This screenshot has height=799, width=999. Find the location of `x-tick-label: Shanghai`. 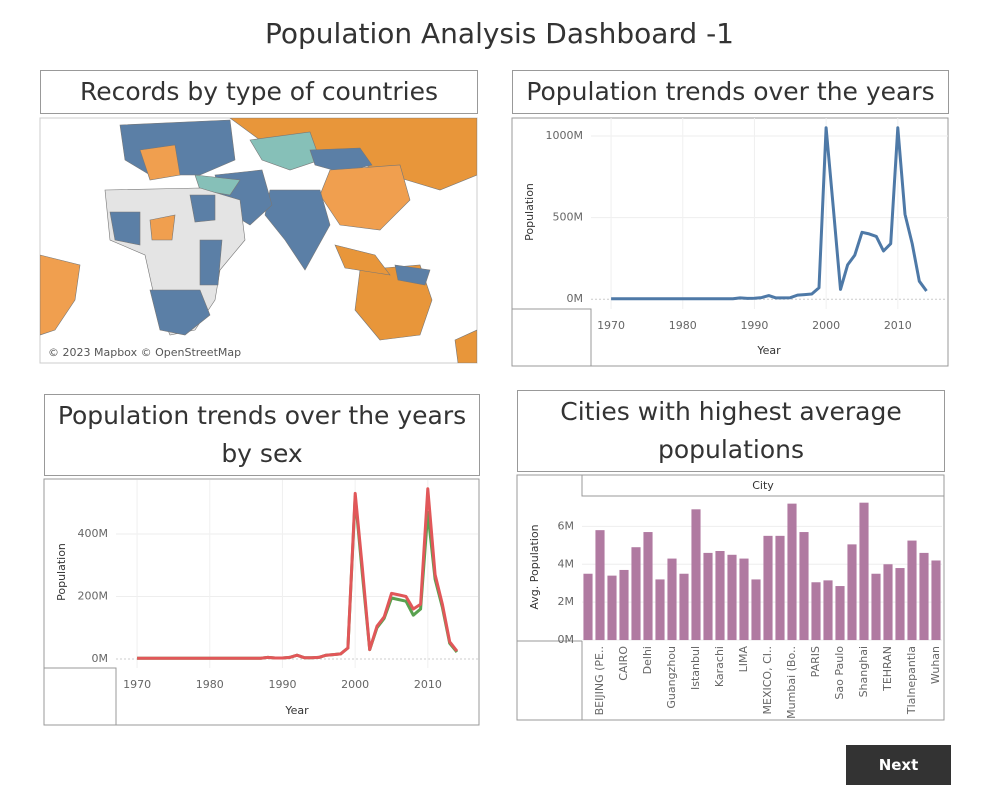

x-tick-label: Shanghai is located at coordinates (863, 671).